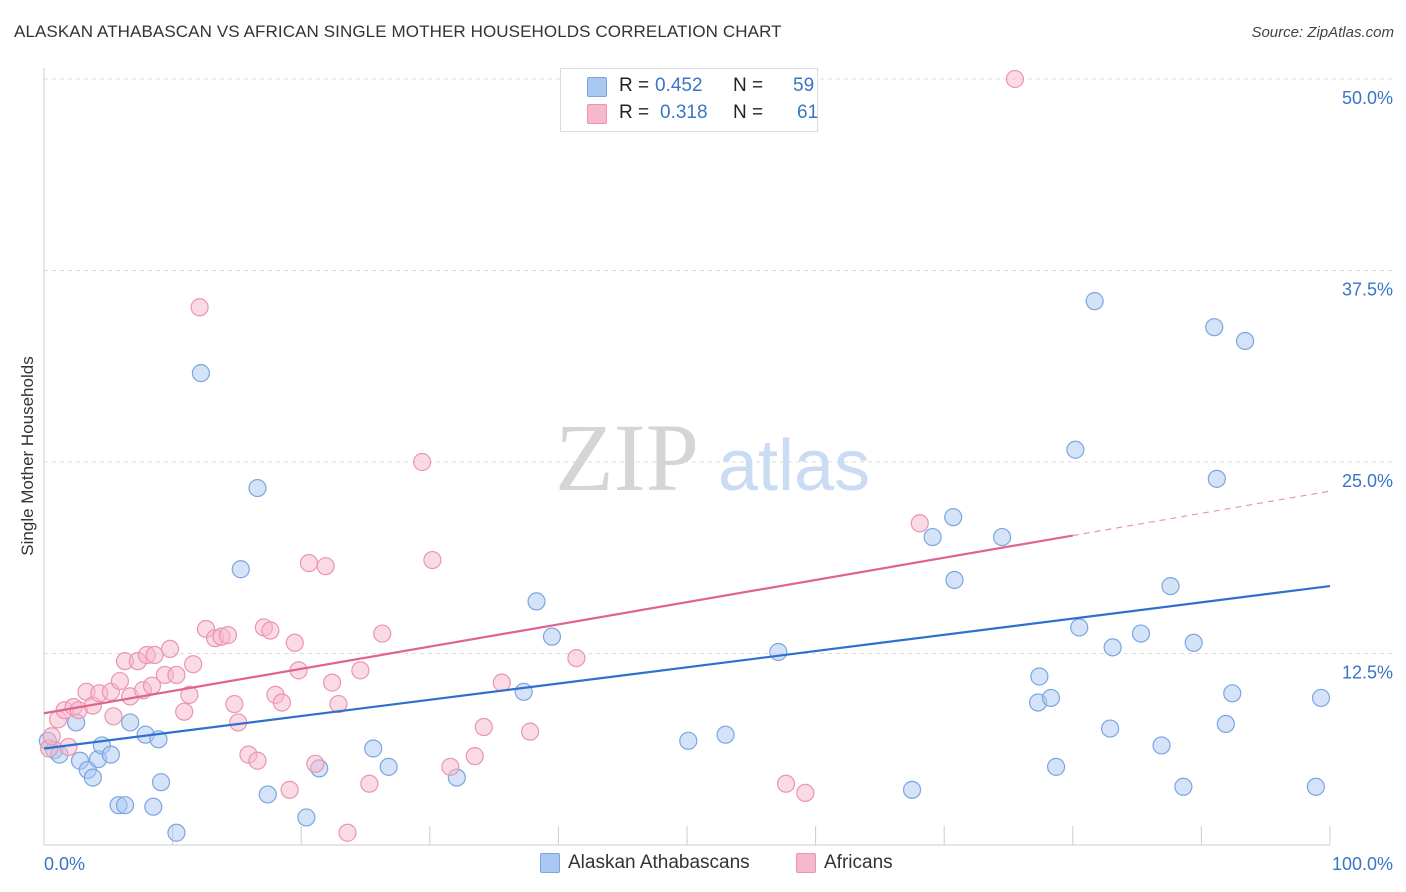 This screenshot has width=1406, height=892. Describe the element at coordinates (806, 863) in the screenshot. I see `bottom-legend-swatch-pink` at that location.